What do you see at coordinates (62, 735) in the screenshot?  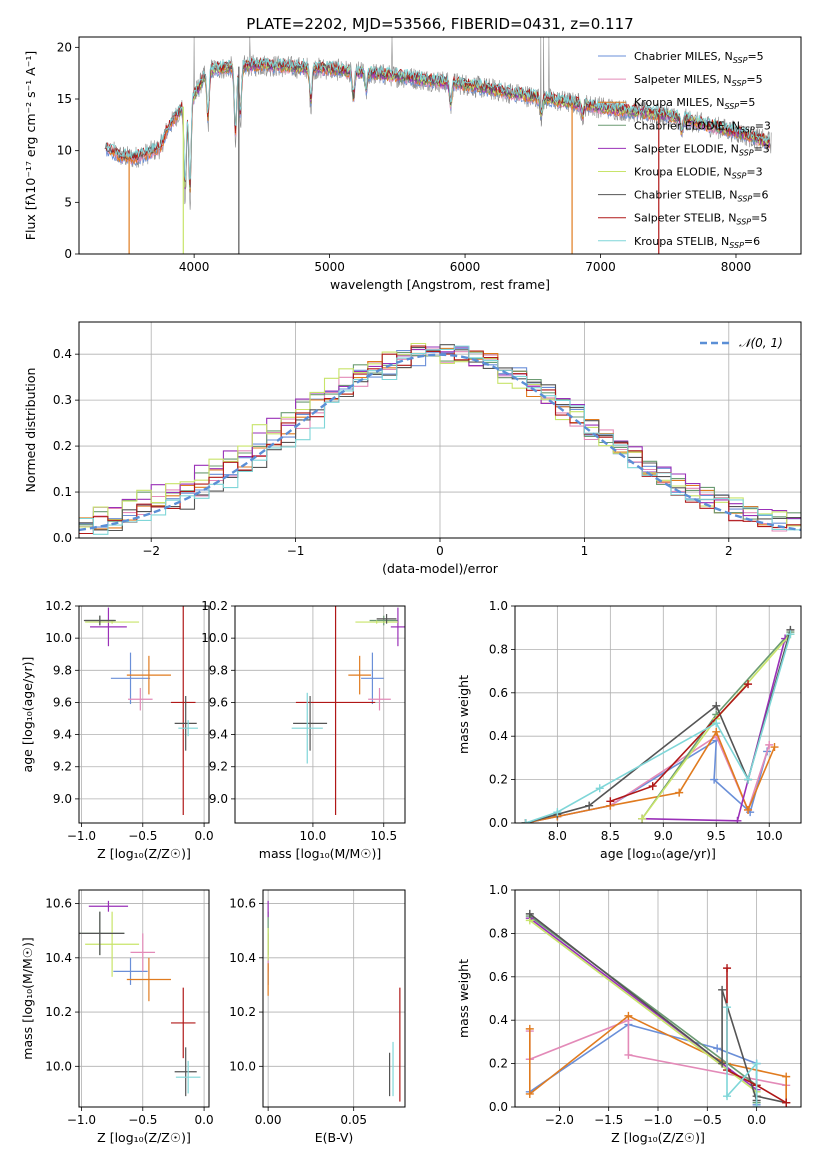 I see `y-tick-label: 9.4` at bounding box center [62, 735].